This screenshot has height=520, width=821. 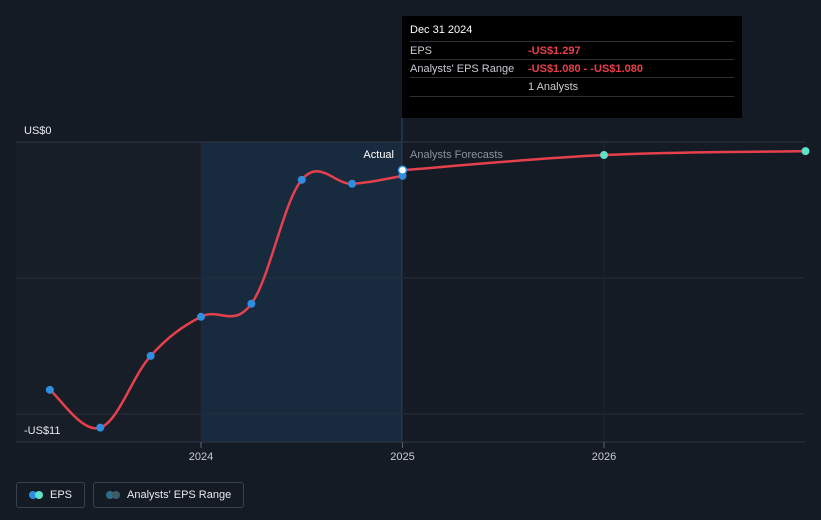 What do you see at coordinates (201, 457) in the screenshot?
I see `x-tick-label: 2024` at bounding box center [201, 457].